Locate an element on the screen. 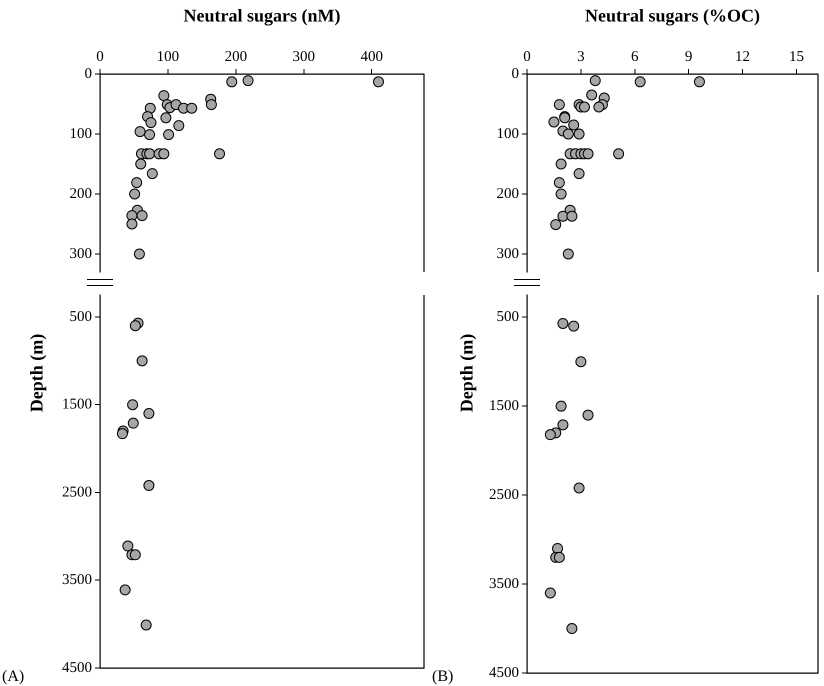 Image resolution: width=824 pixels, height=686 pixels. x-tick-label: 200 is located at coordinates (236, 56).